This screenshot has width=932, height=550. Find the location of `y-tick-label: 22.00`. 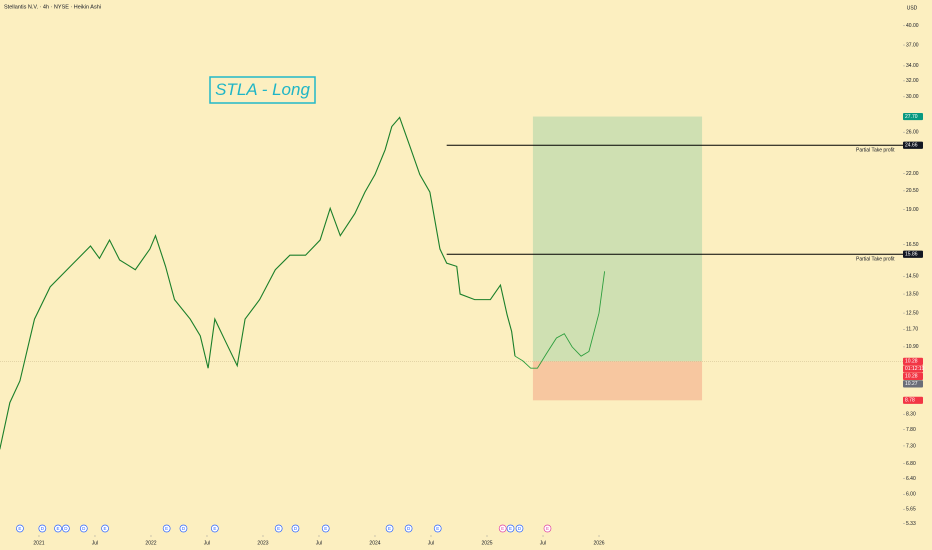

y-tick-label: 22.00 is located at coordinates (912, 174).